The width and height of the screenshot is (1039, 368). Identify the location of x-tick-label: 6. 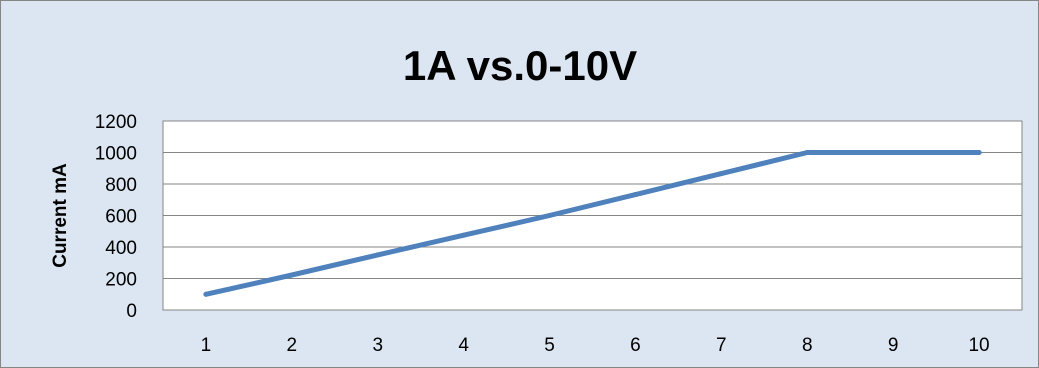
(635, 345).